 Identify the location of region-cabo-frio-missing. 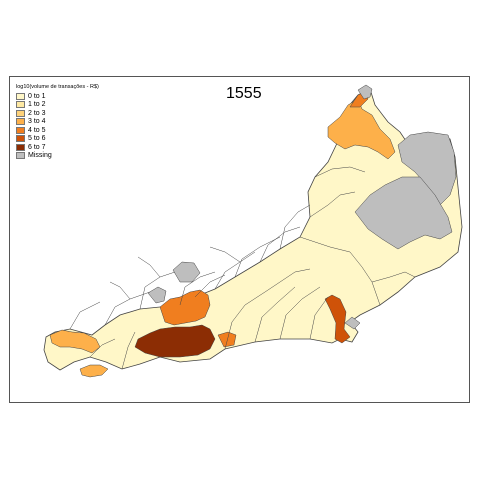
(352, 323).